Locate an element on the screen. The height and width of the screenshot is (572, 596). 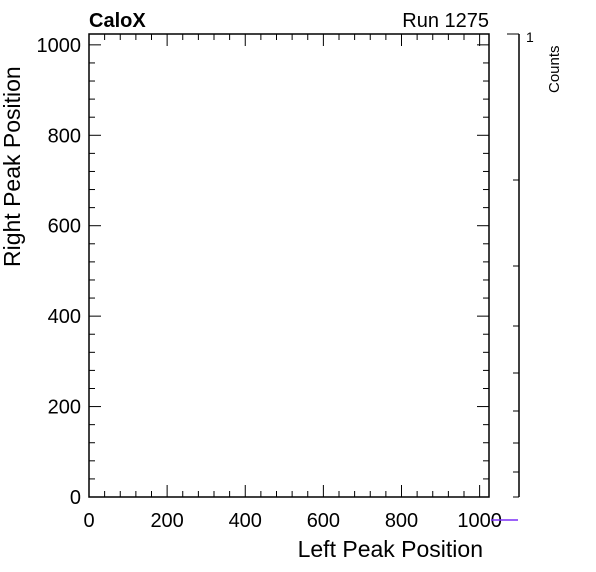
y-tick-label: 1000 is located at coordinates (59, 46).